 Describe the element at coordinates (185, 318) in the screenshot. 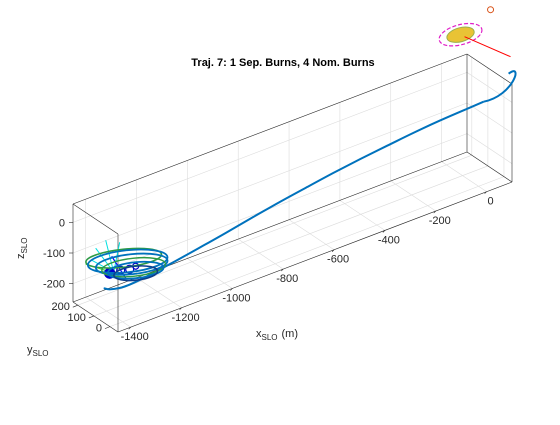

I see `x-tick-label: -1200` at that location.